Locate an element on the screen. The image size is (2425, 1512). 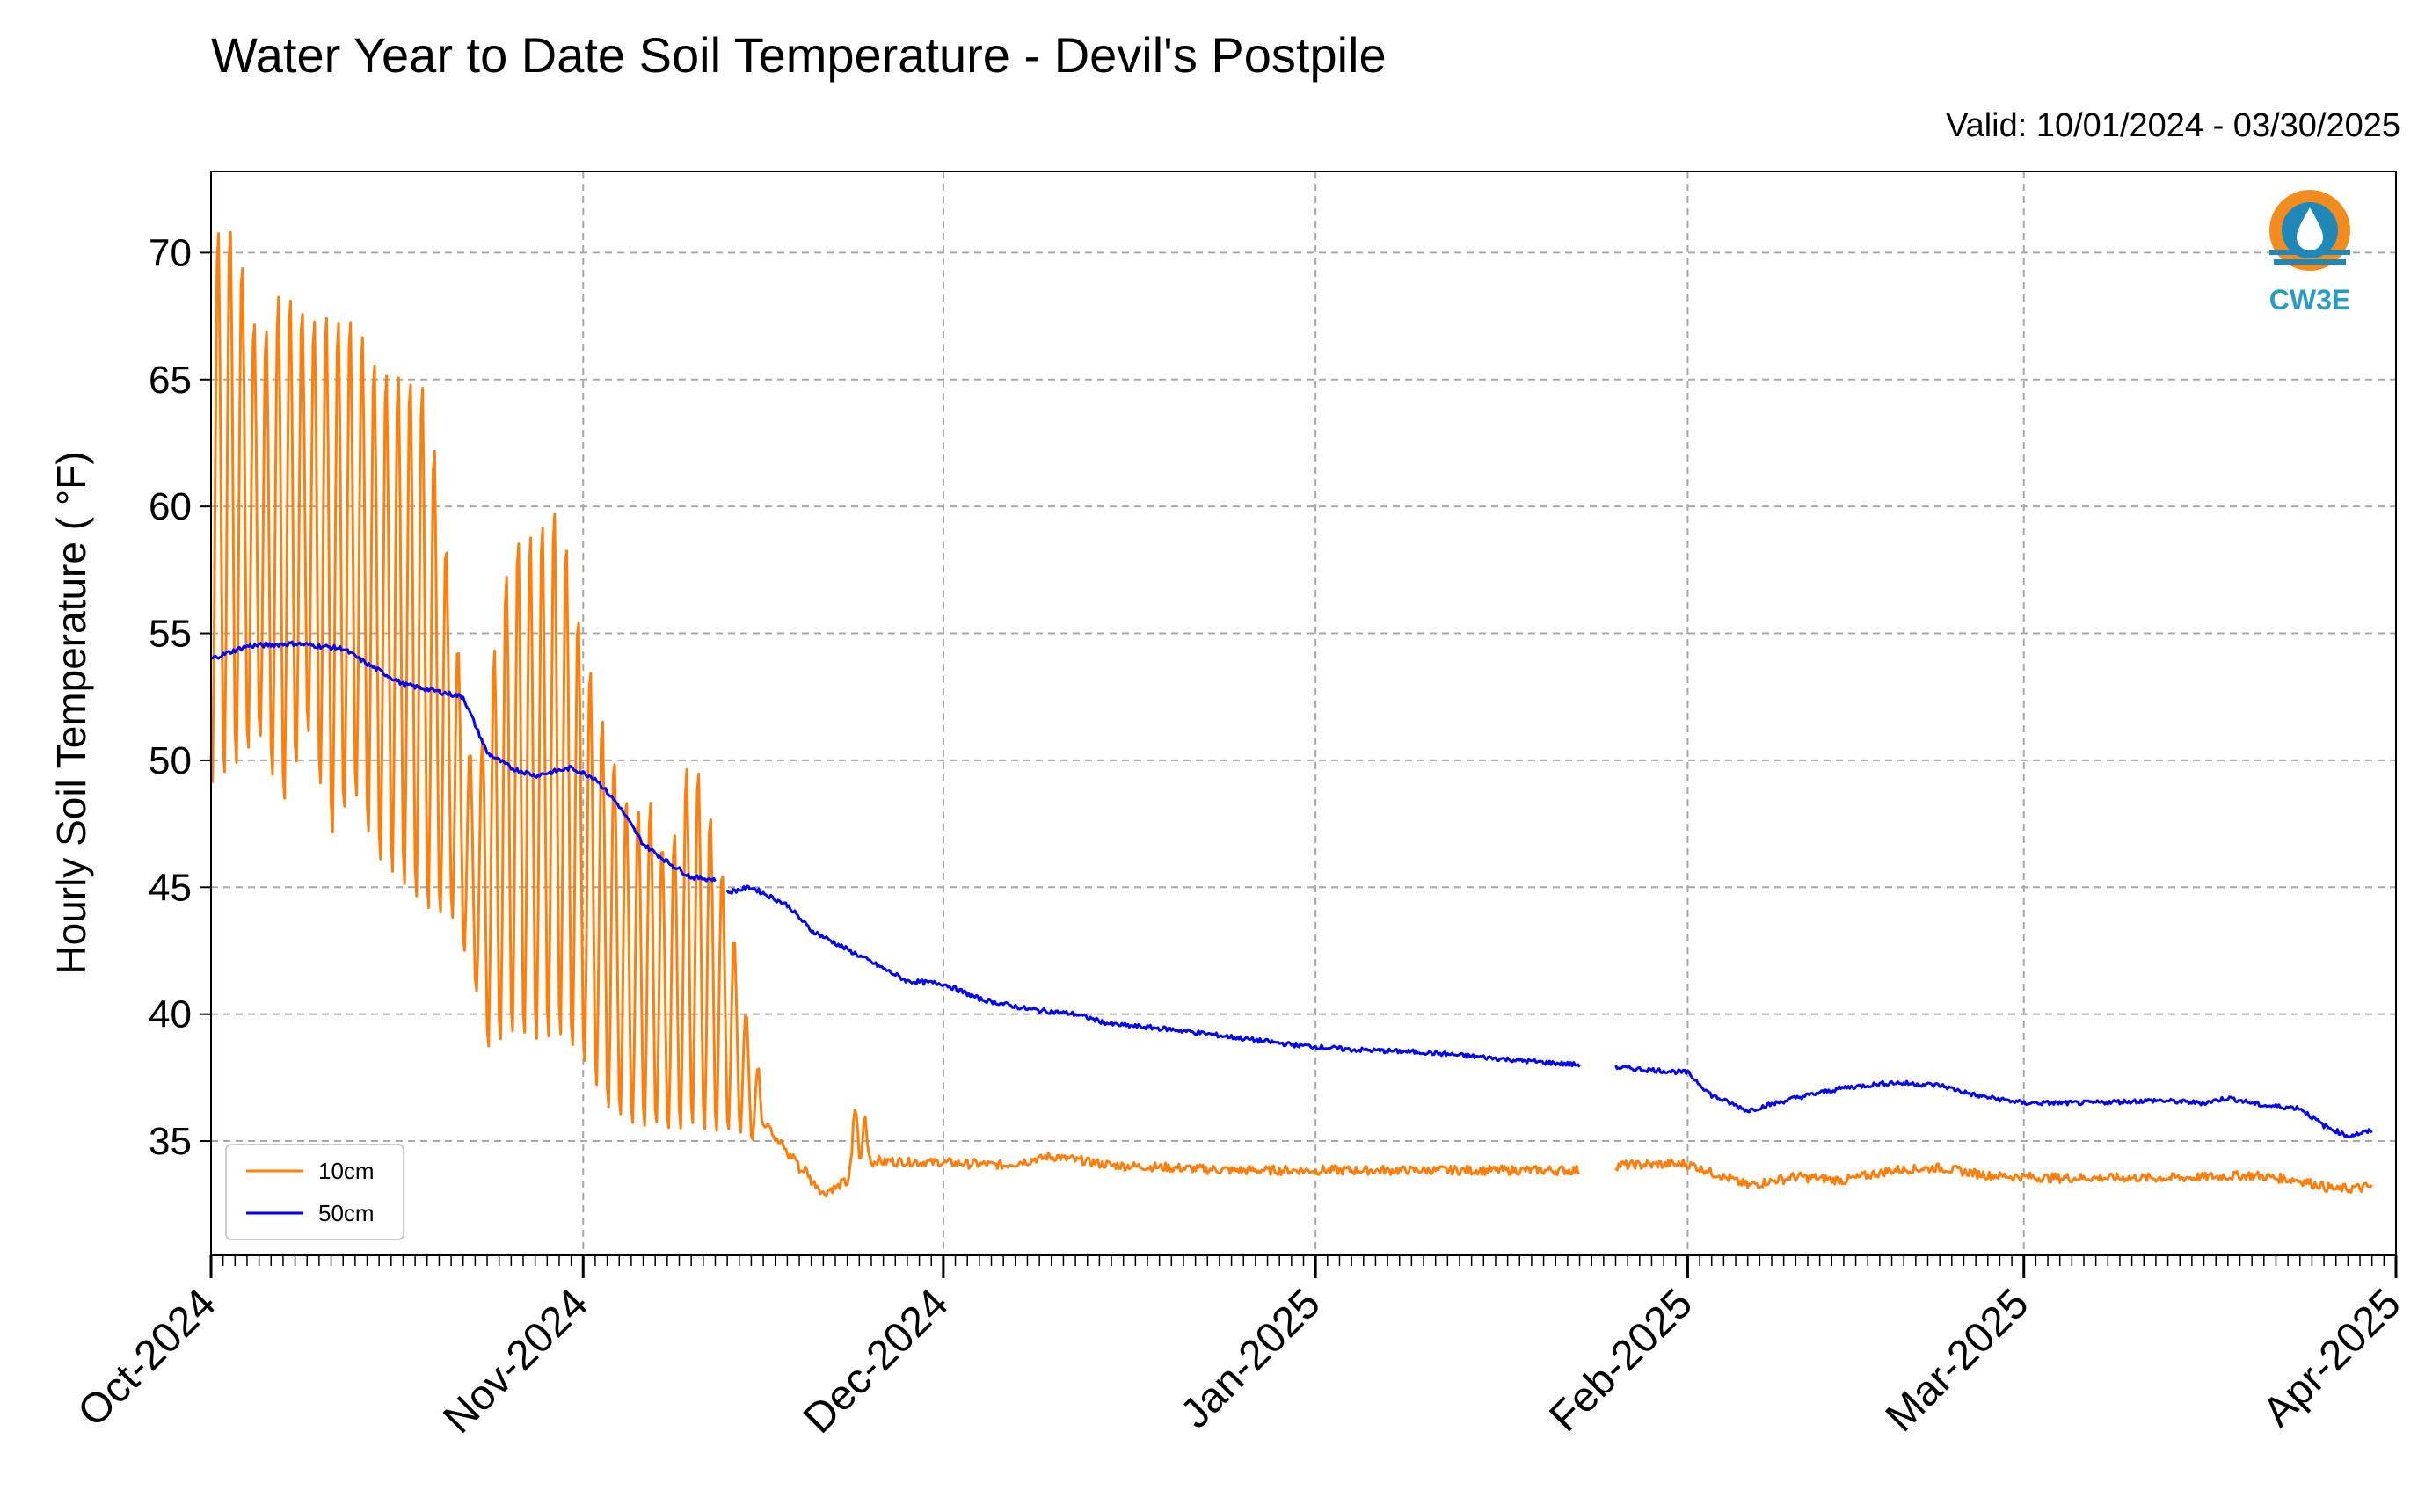
y-tick-label: 50 is located at coordinates (170, 761).